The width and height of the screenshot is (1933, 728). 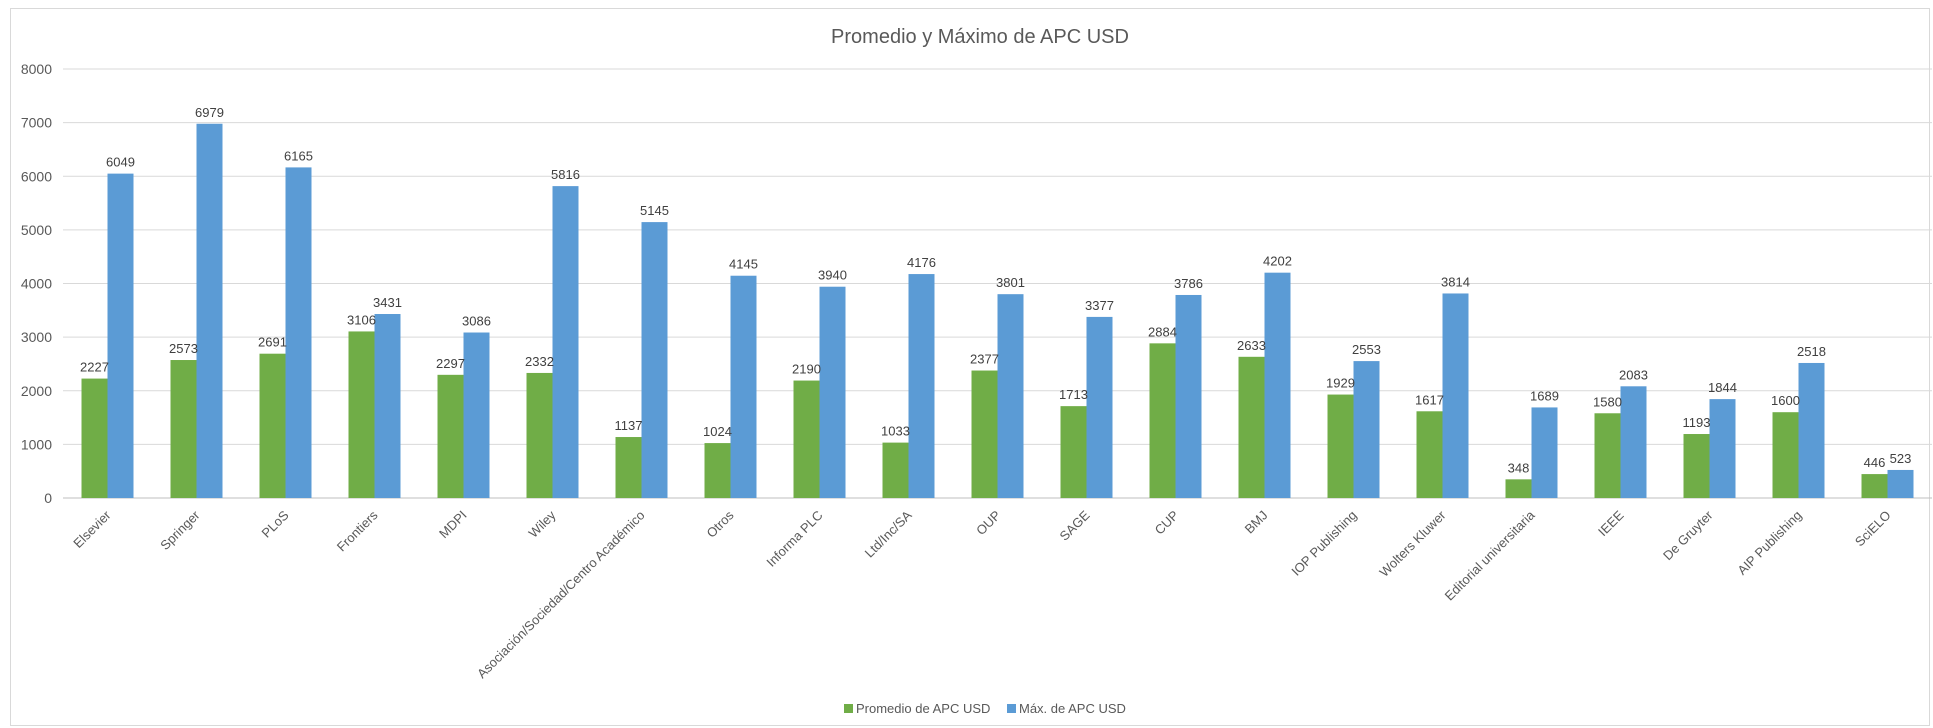 I want to click on data-label: 1617, so click(x=1429, y=399).